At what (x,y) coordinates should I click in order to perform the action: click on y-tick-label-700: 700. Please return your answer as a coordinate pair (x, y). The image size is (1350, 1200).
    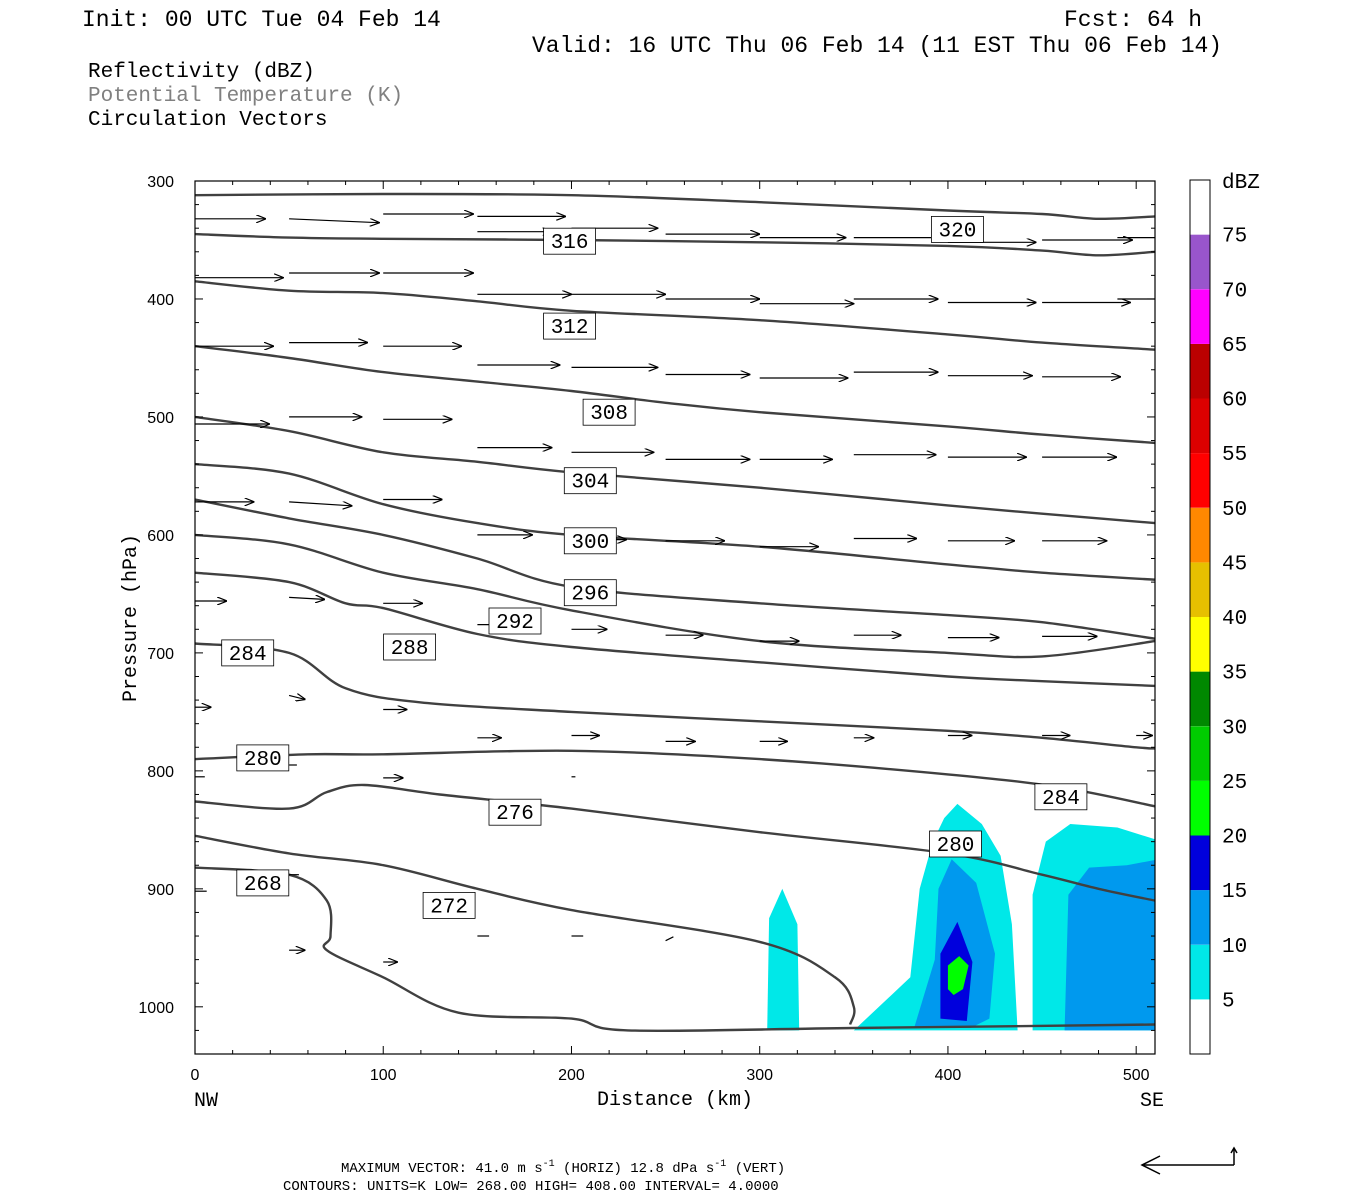
    Looking at the image, I should click on (160, 654).